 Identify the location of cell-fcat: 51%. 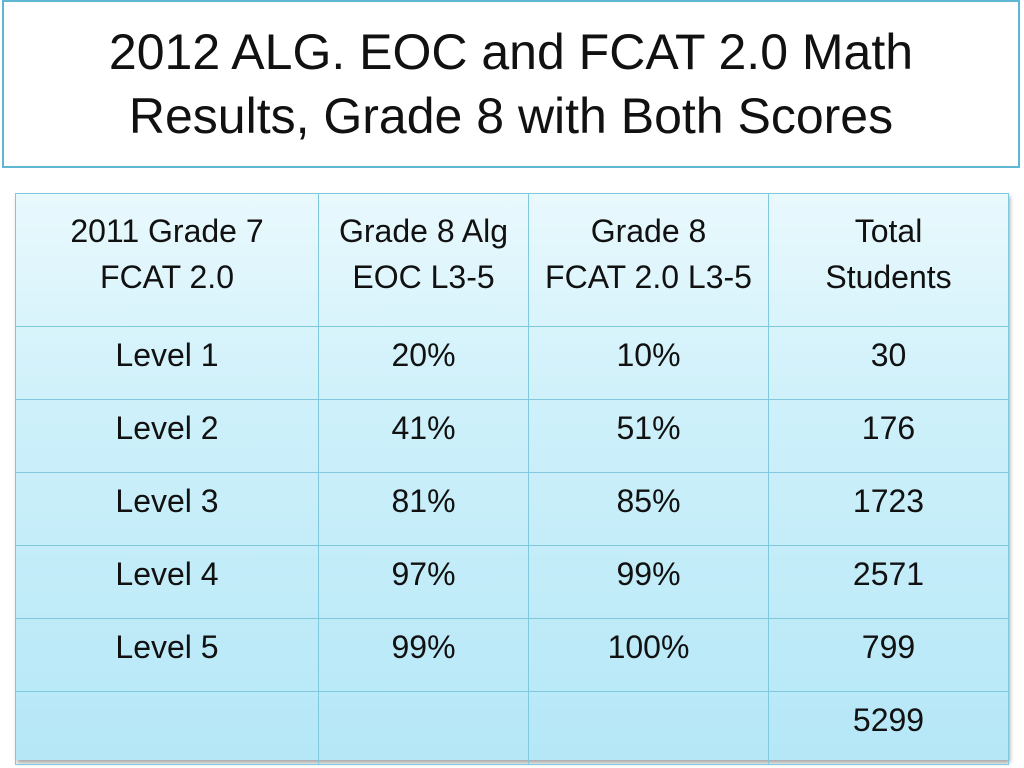
(648, 436).